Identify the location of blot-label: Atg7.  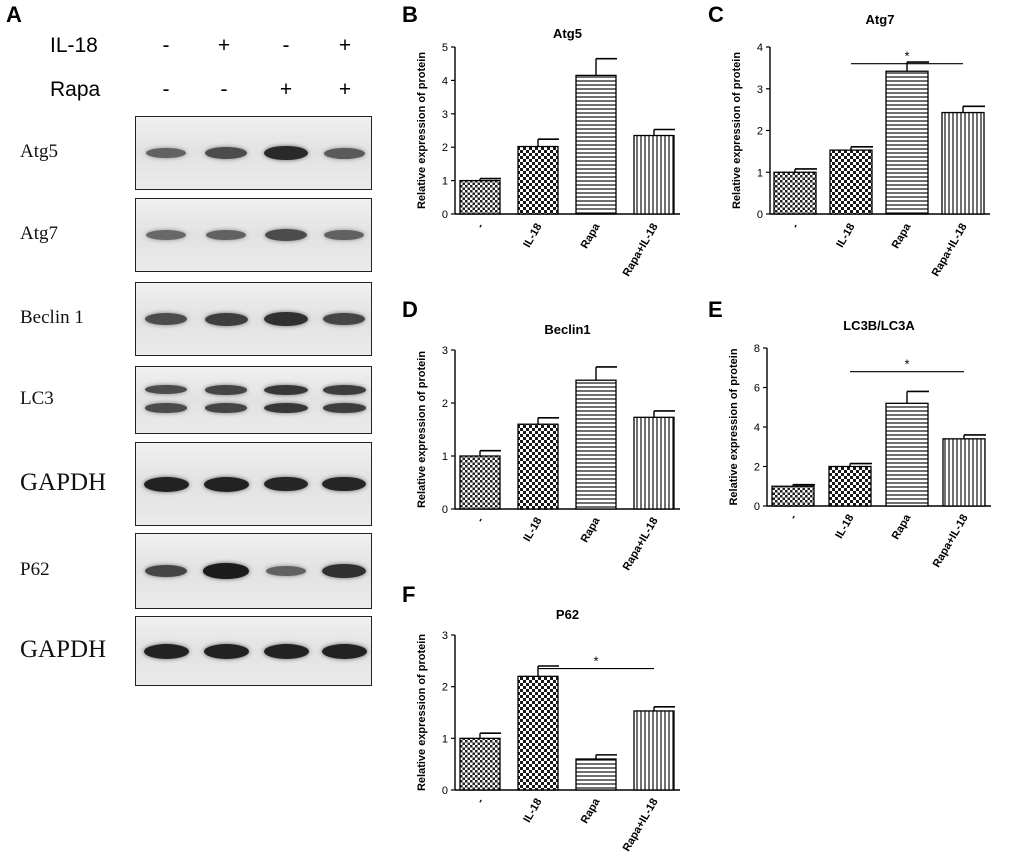
(39, 234).